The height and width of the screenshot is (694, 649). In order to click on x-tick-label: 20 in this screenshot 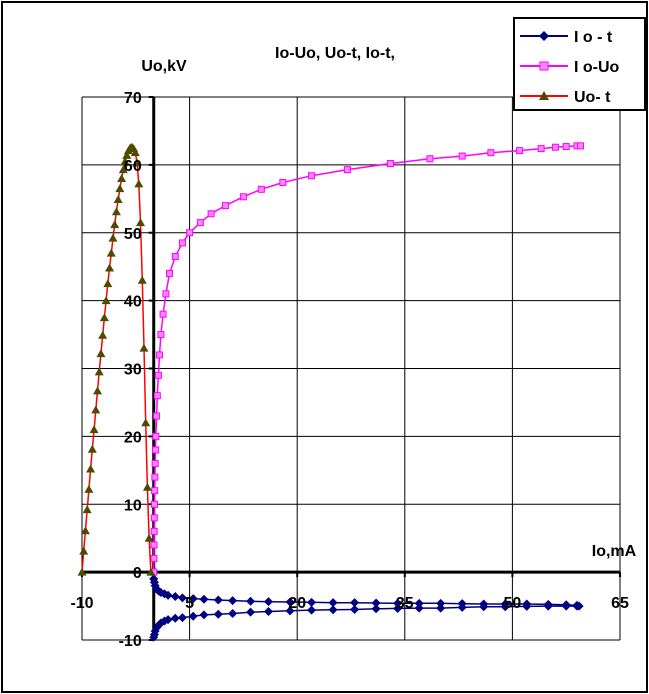, I will do `click(297, 603)`.